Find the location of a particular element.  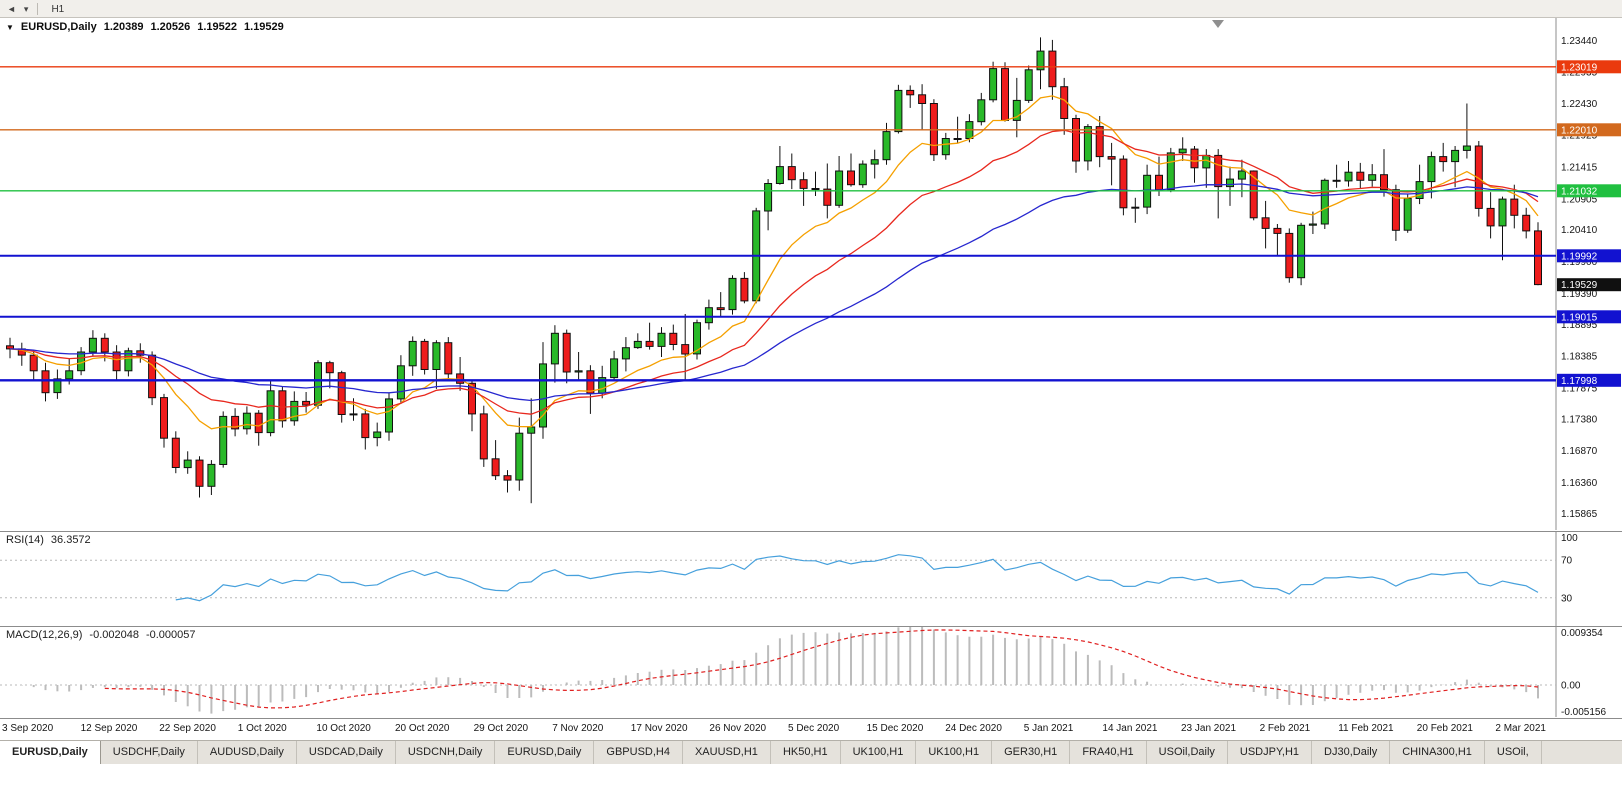

date-axis-label: 5 Jan 2021 is located at coordinates (1048, 728).